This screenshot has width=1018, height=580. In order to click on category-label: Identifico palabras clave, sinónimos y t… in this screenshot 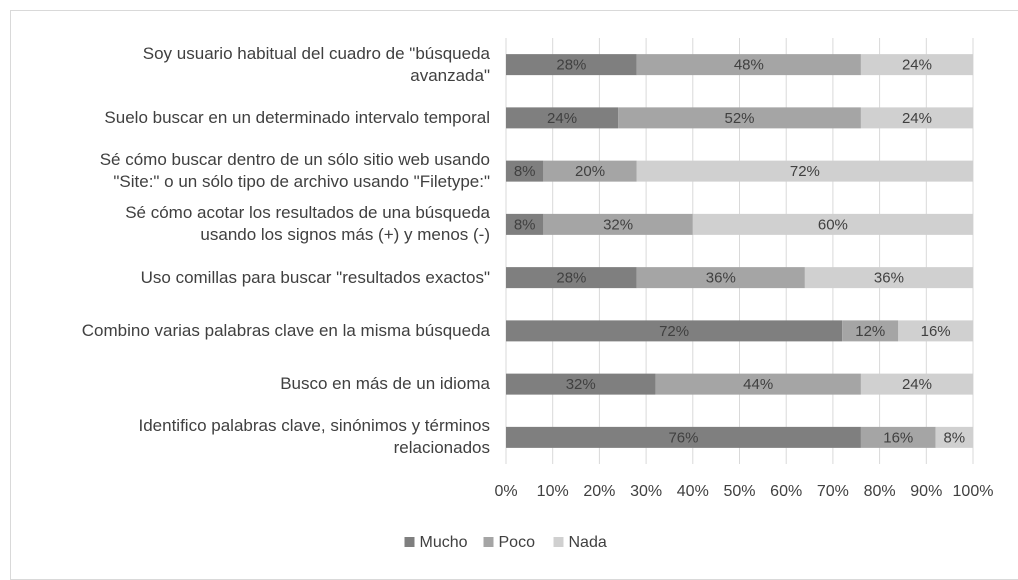, I will do `click(314, 437)`.